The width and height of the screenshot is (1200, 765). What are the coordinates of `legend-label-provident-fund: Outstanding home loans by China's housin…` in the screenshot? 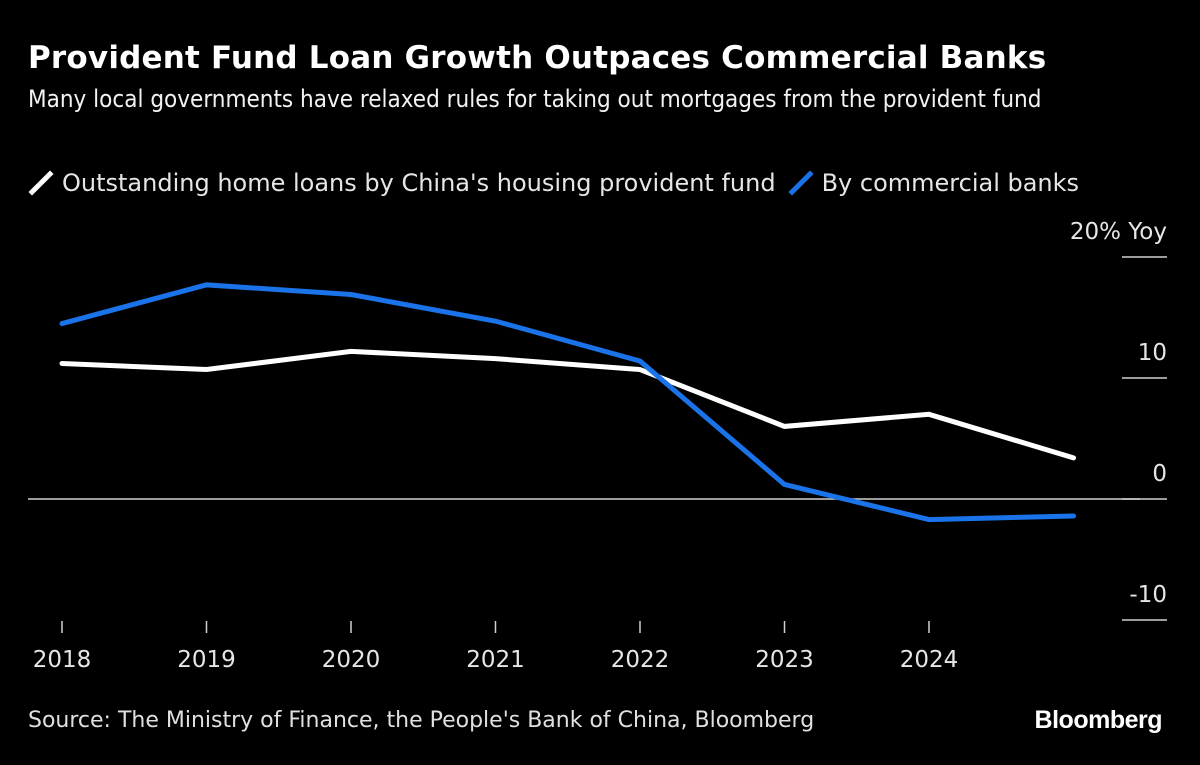 It's located at (419, 183).